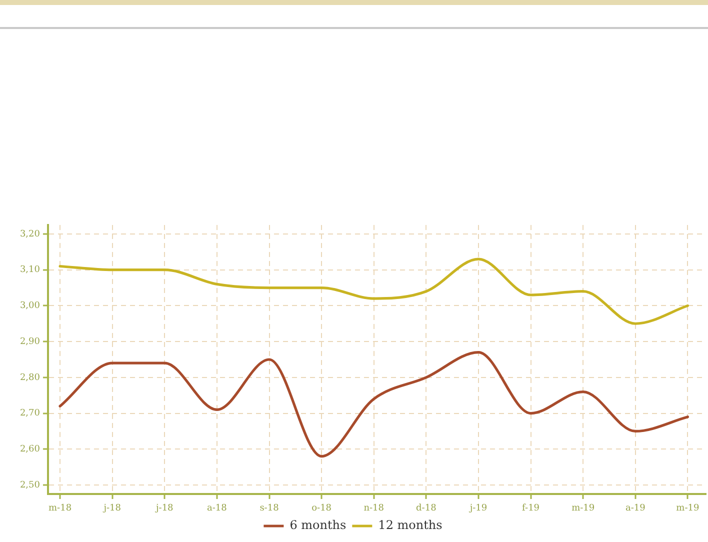 This screenshot has height=542, width=708. What do you see at coordinates (30, 306) in the screenshot?
I see `y-tick-label: 3,00` at bounding box center [30, 306].